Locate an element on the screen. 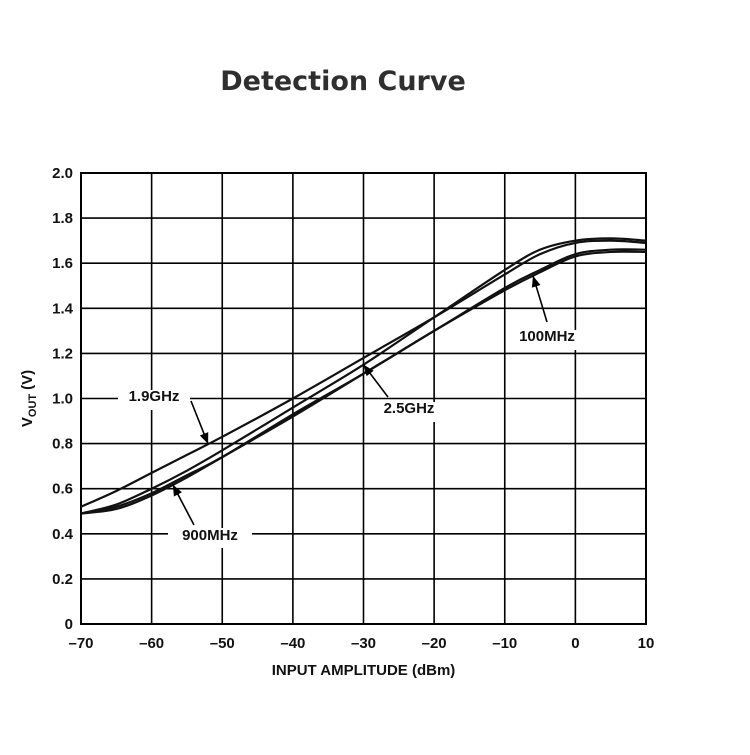  annotation-label: 900MHz is located at coordinates (210, 535).